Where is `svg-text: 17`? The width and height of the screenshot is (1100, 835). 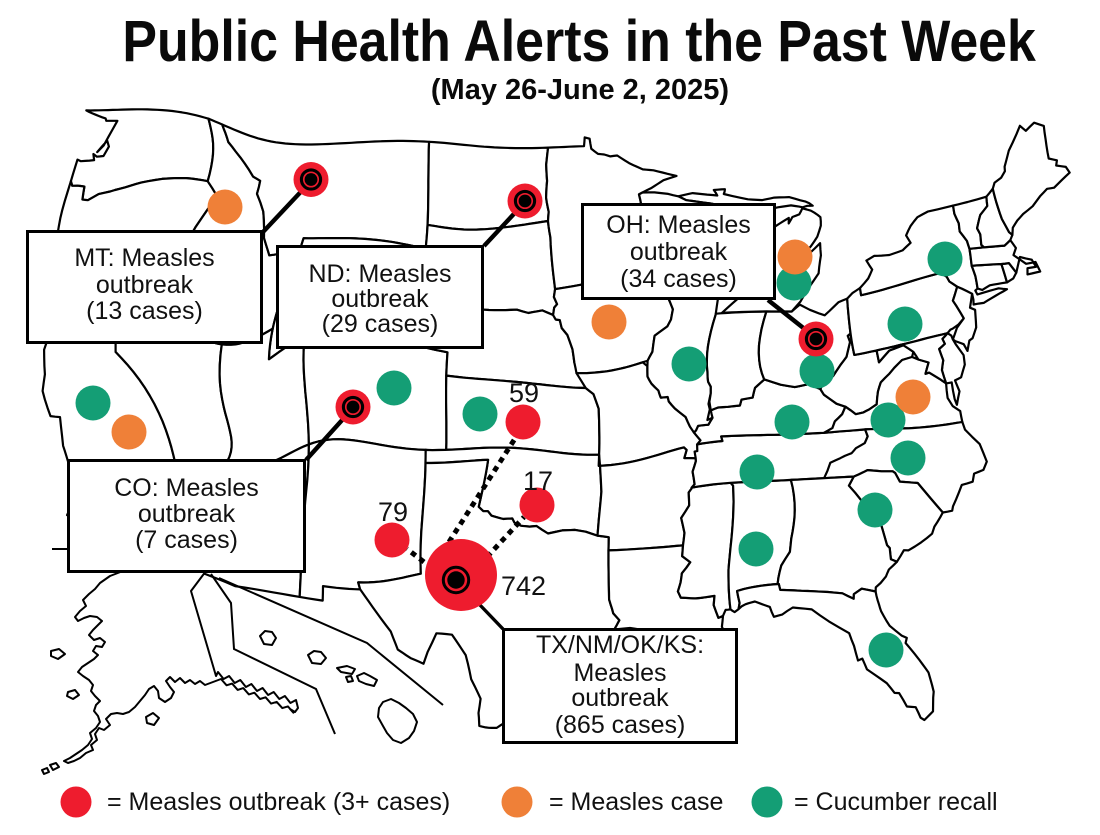
svg-text: 17 is located at coordinates (538, 481).